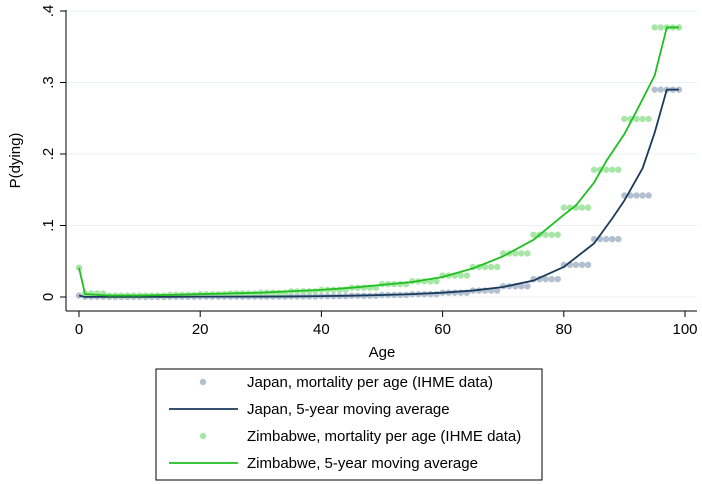  What do you see at coordinates (321, 329) in the screenshot?
I see `x-tick-label-2: 40` at bounding box center [321, 329].